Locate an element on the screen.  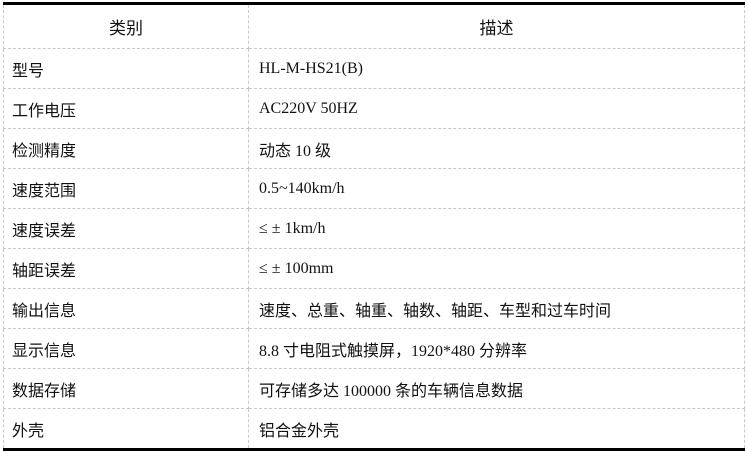
table-row: 外壳 铝合金外壳 is located at coordinates (374, 429).